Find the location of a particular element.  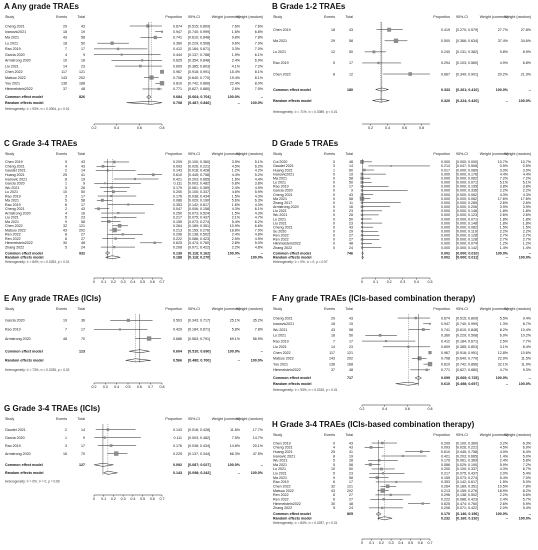

x-tick-label: 0.1 is located at coordinates (371, 543).